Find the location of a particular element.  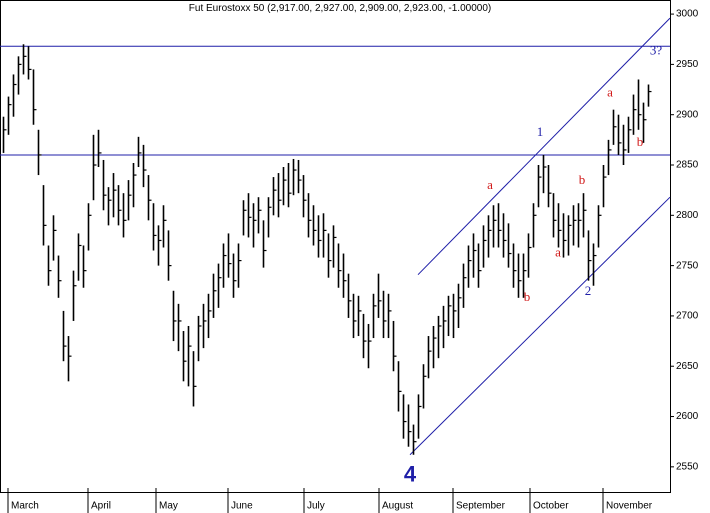

x-tick-label: November is located at coordinates (629, 506).